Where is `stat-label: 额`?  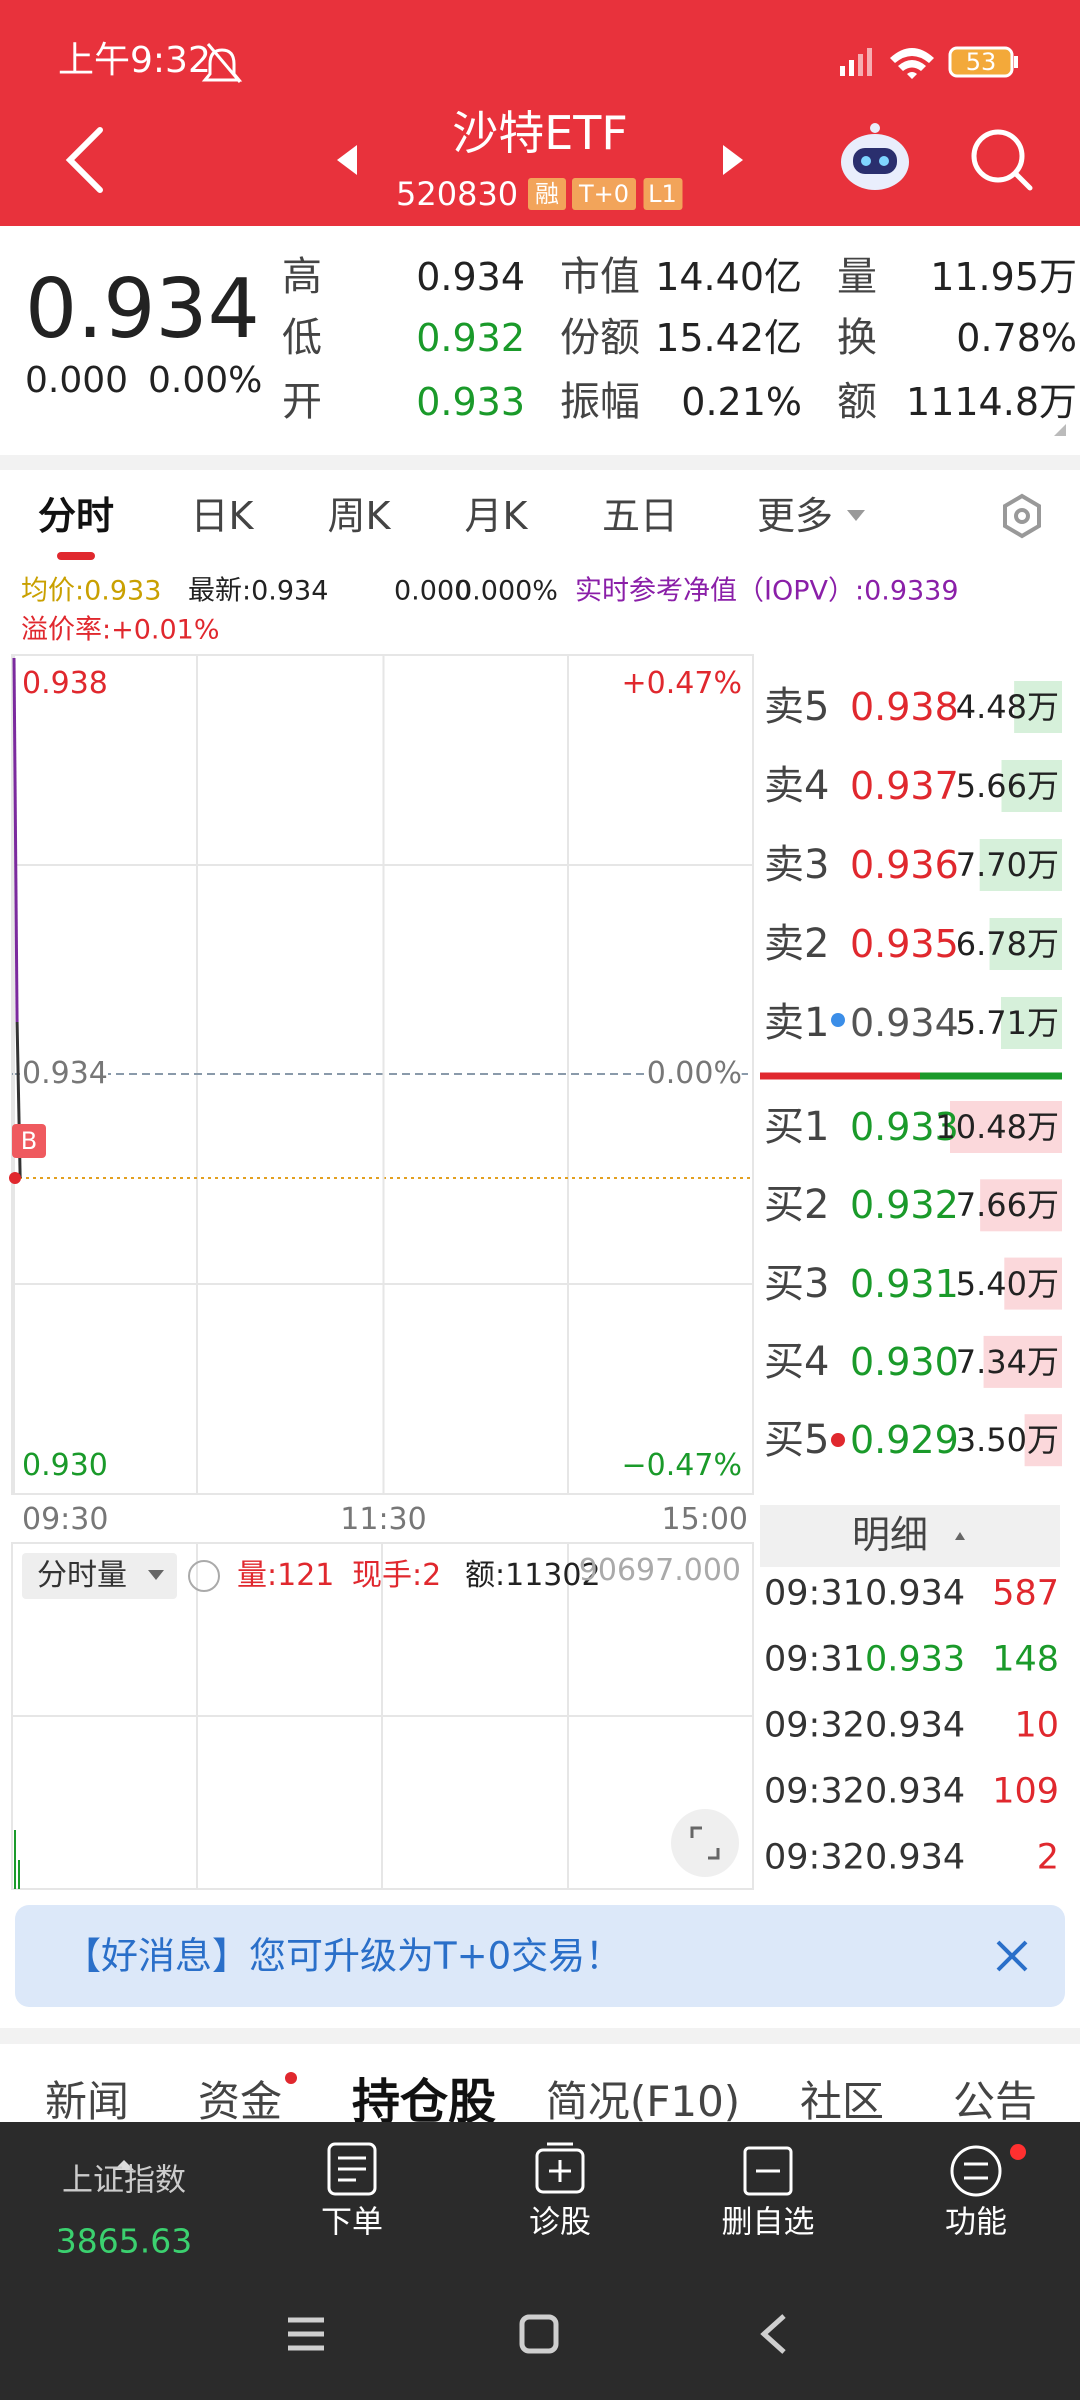
stat-label: 额 is located at coordinates (857, 402).